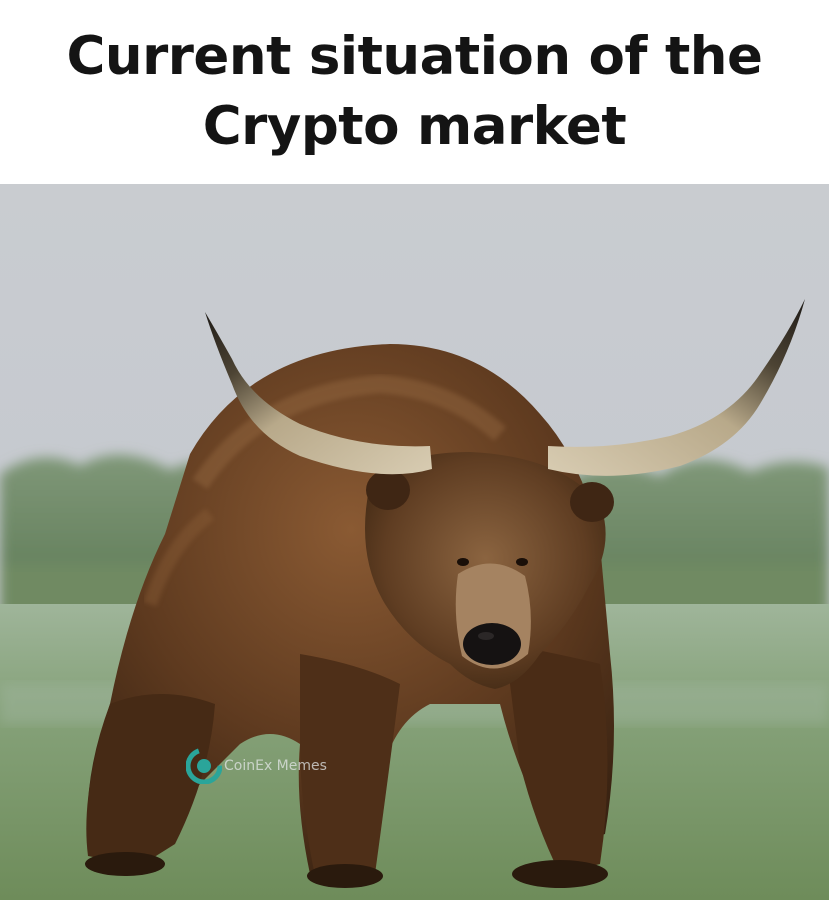 The image size is (829, 900). I want to click on watermark: CoinEx Memes, so click(256, 766).